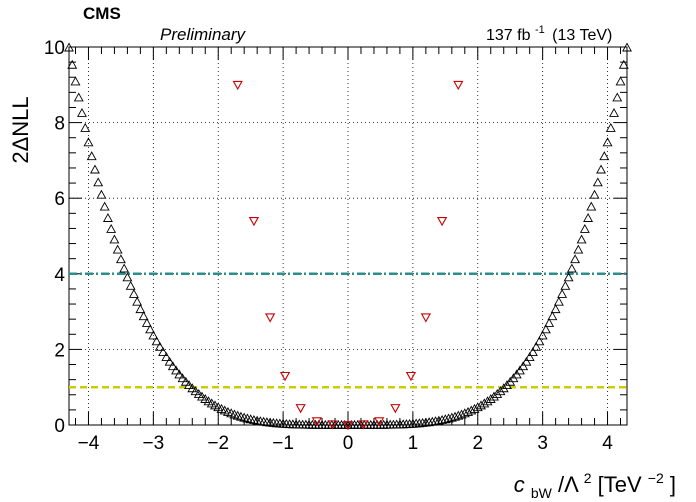 The height and width of the screenshot is (502, 696). I want to click on y-tick-label: 10, so click(54, 48).